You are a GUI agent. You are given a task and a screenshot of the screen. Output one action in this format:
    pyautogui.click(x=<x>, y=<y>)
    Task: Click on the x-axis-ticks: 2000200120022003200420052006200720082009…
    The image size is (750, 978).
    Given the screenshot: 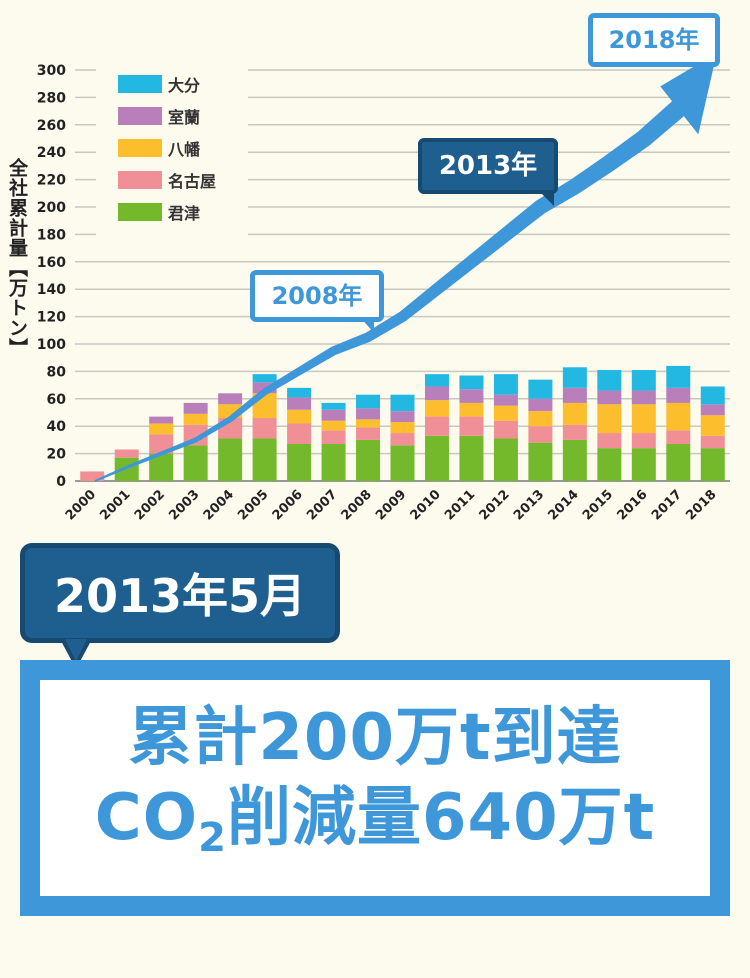 What is the action you would take?
    pyautogui.click(x=391, y=505)
    